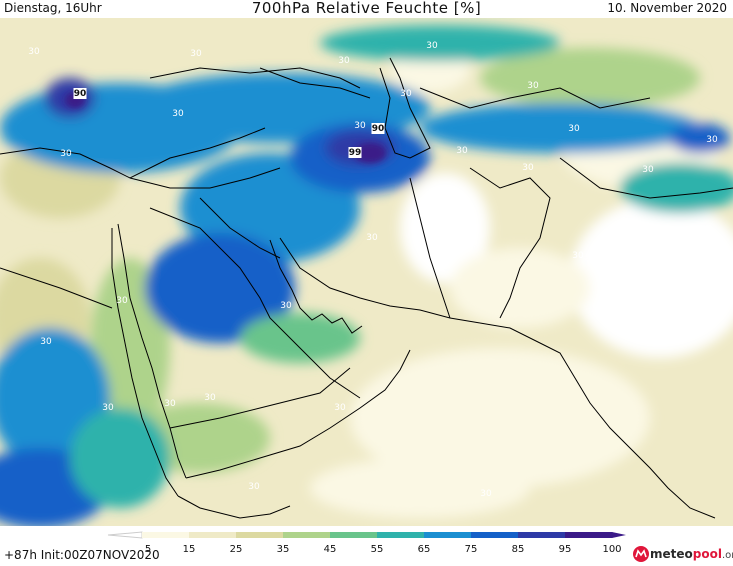 The height and width of the screenshot is (566, 733). What do you see at coordinates (676, 188) in the screenshot?
I see `wet-band-east` at bounding box center [676, 188].